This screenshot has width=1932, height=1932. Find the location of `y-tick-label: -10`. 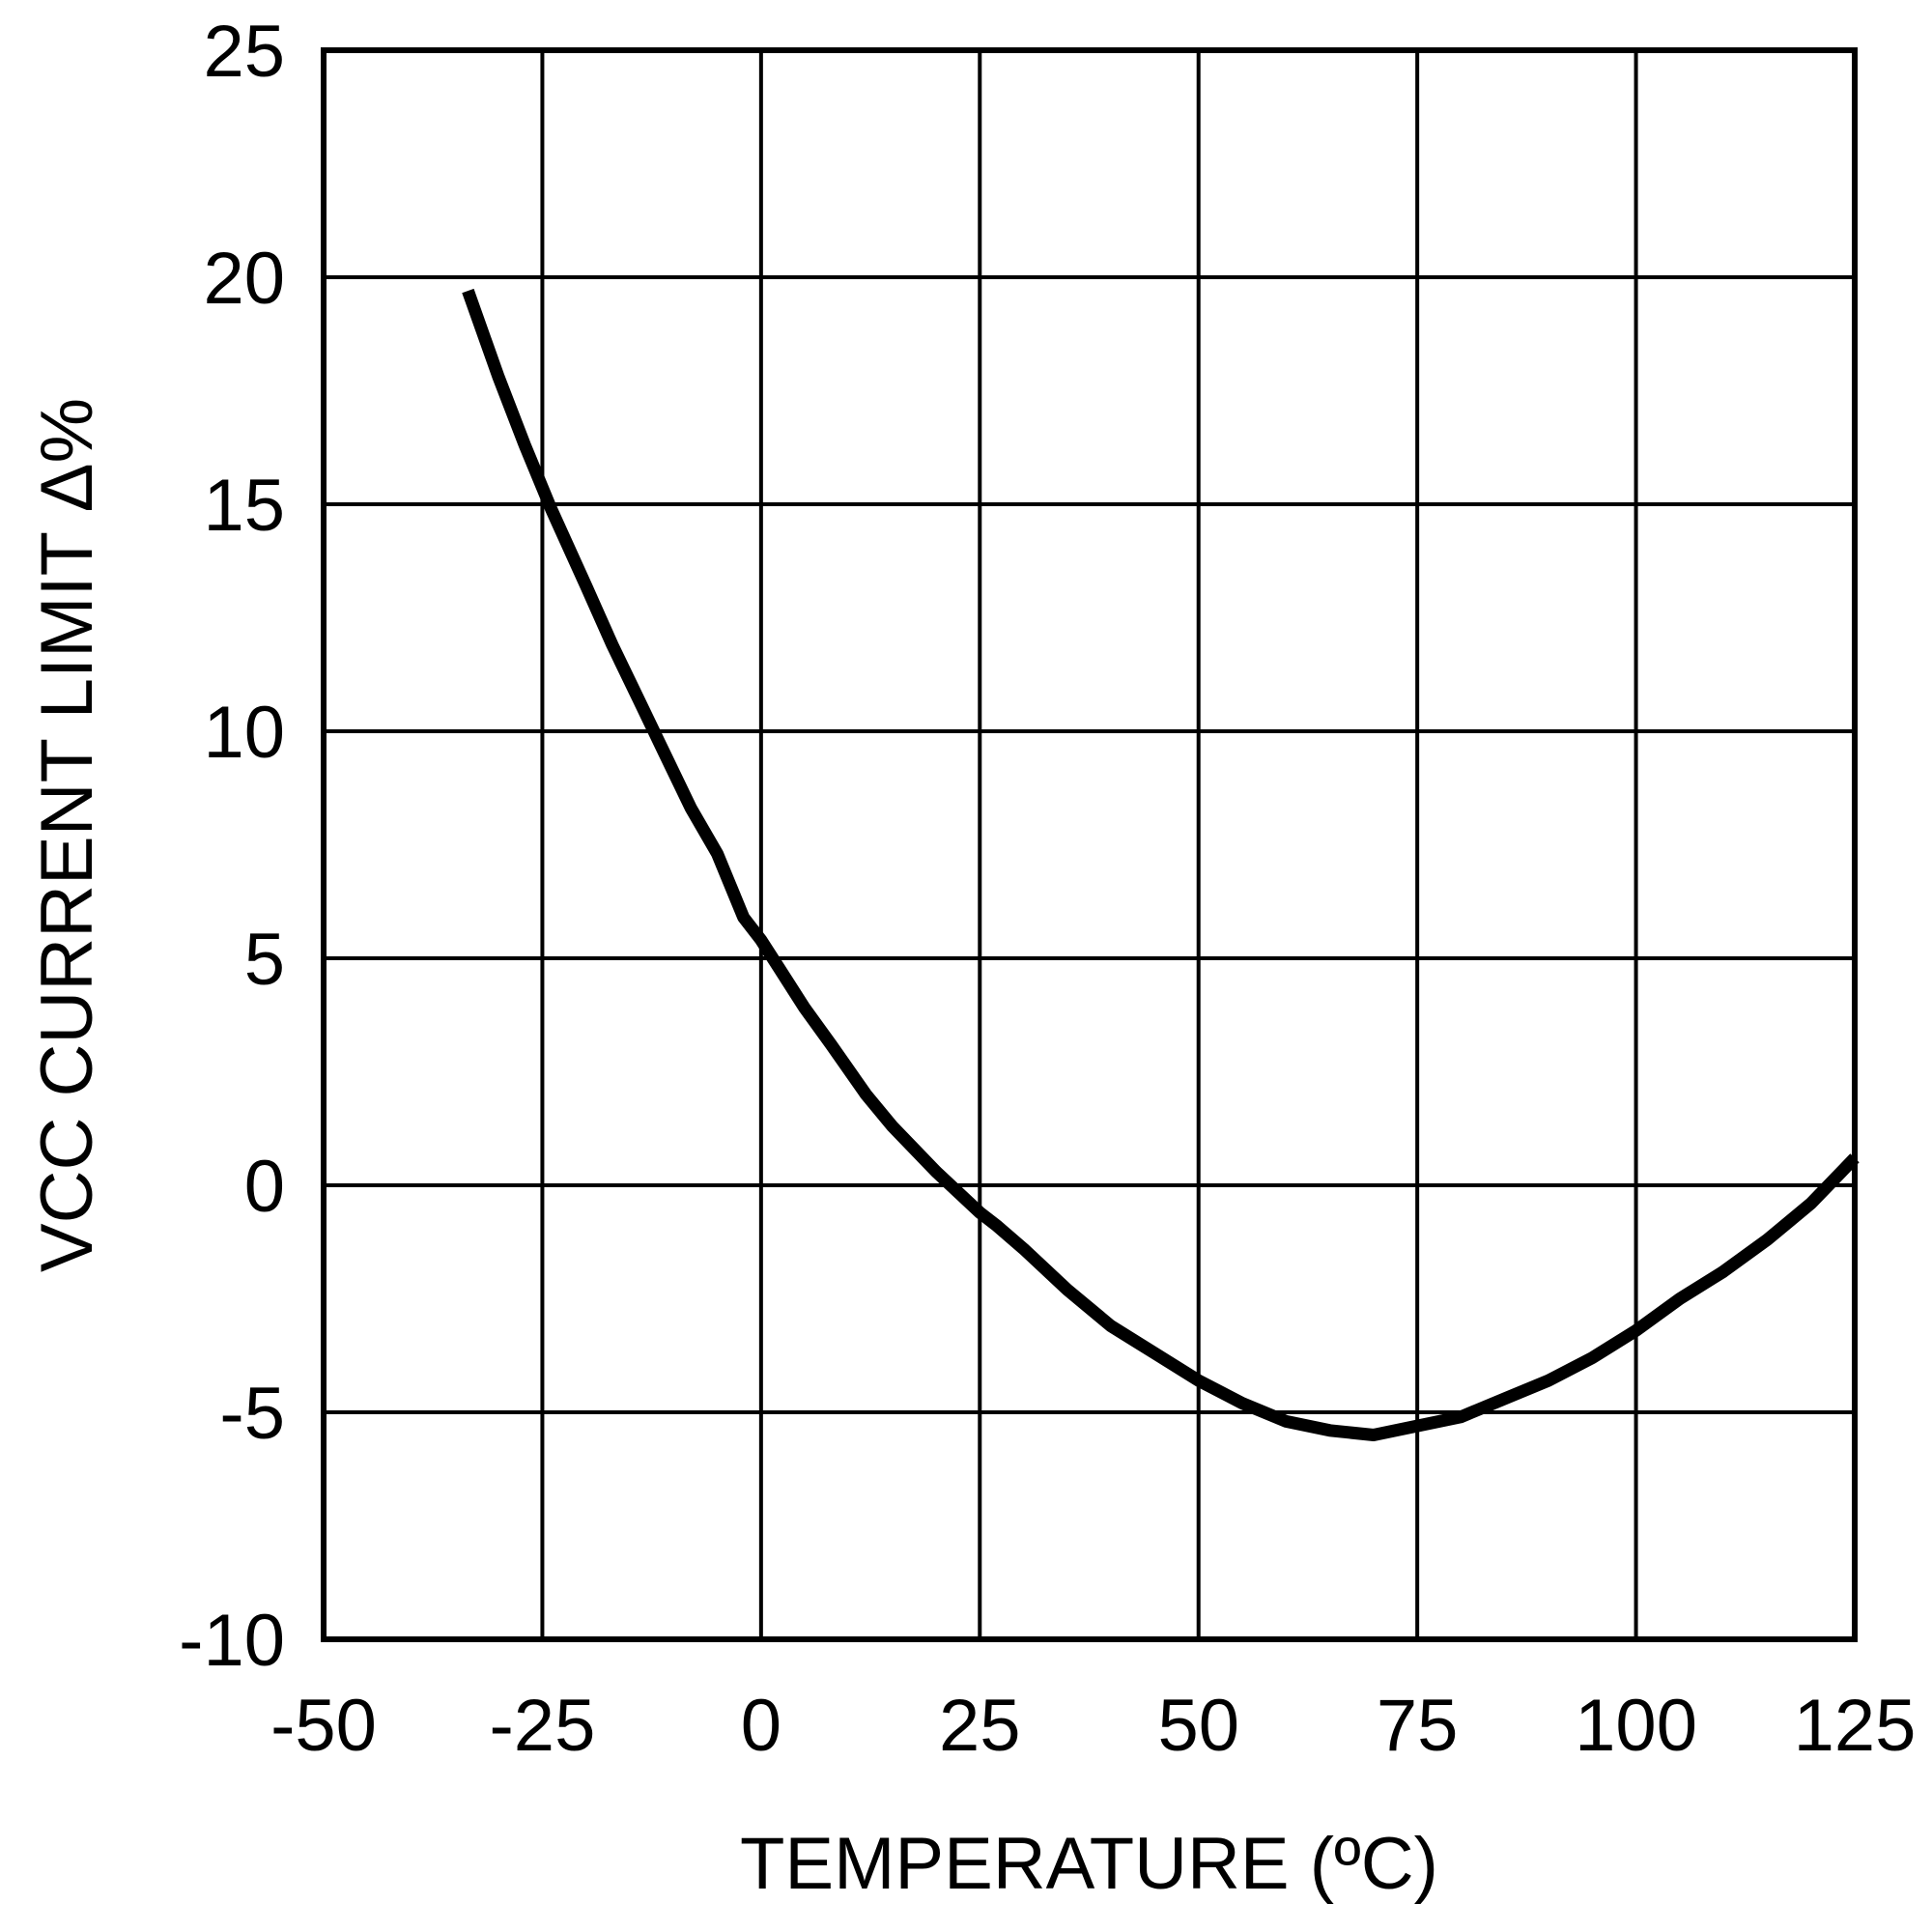

y-tick-label: -10 is located at coordinates (232, 1641).